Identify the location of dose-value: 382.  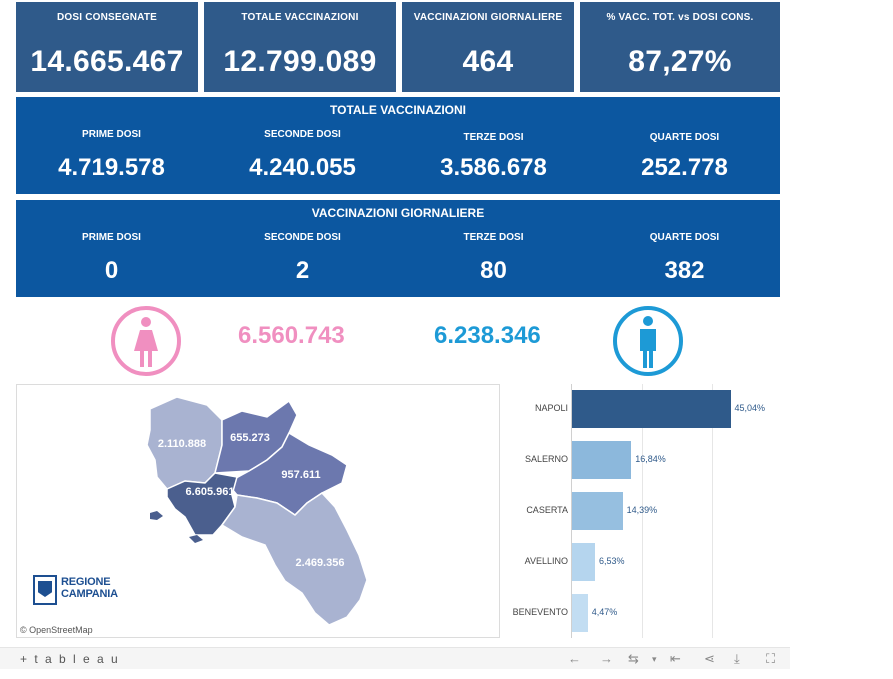
(684, 270).